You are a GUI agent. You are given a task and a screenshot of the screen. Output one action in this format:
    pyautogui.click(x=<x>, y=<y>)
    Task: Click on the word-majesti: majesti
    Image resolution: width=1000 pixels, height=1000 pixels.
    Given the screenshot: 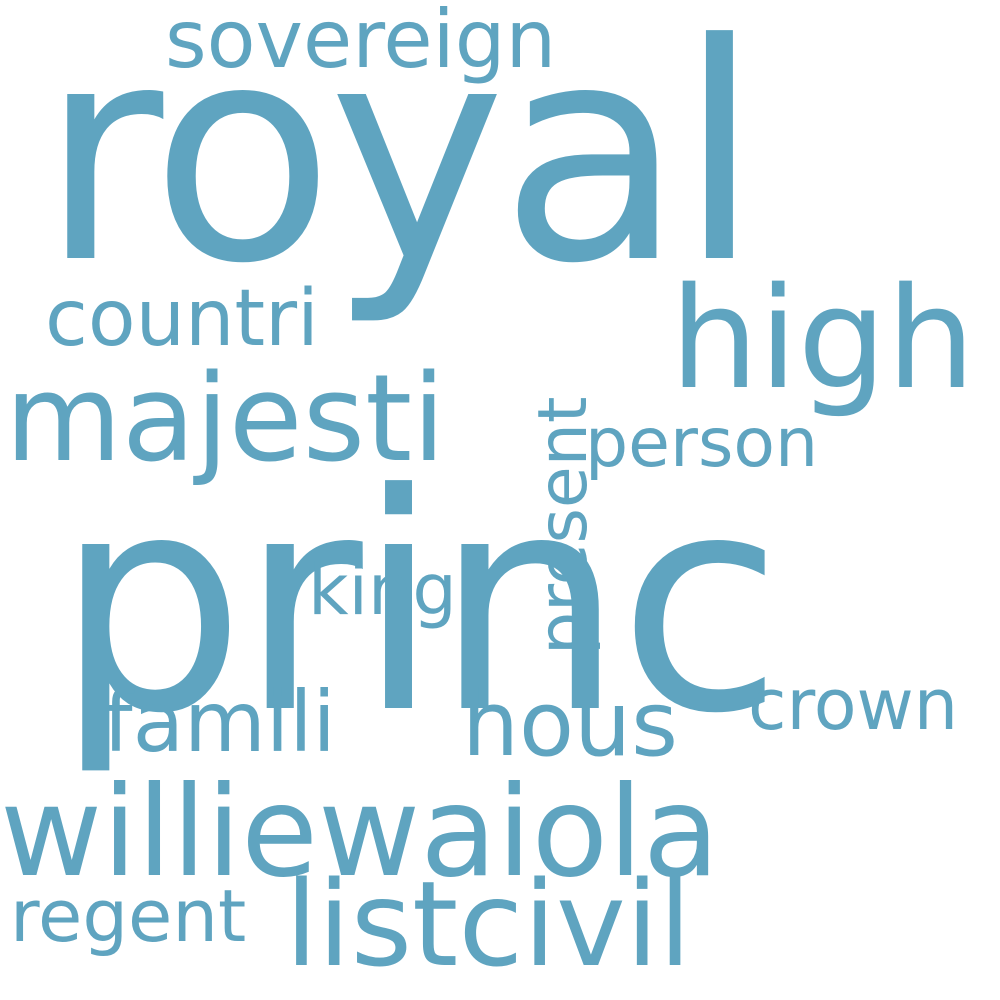 What is the action you would take?
    pyautogui.click(x=225, y=419)
    